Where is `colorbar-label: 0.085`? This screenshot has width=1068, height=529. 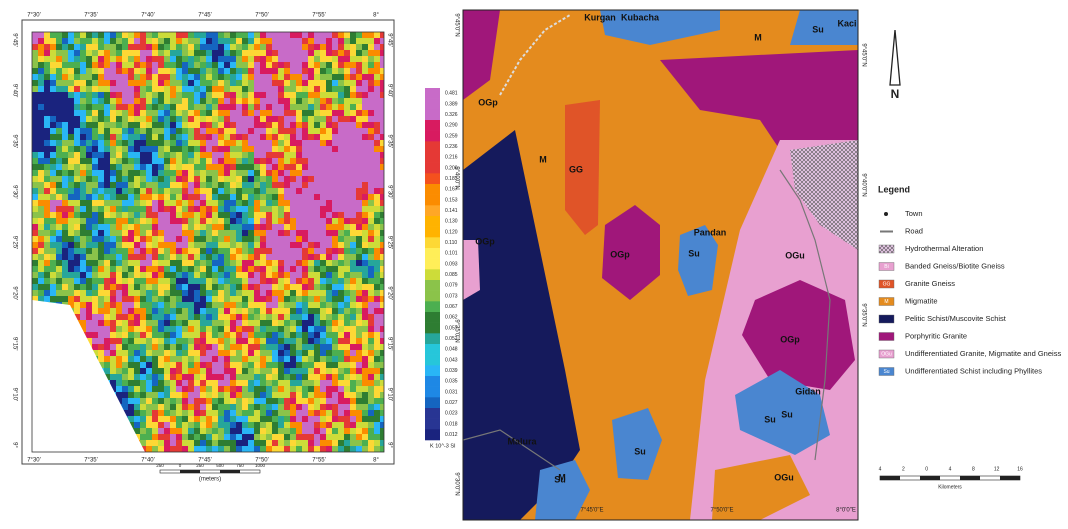 colorbar-label: 0.085 is located at coordinates (451, 275).